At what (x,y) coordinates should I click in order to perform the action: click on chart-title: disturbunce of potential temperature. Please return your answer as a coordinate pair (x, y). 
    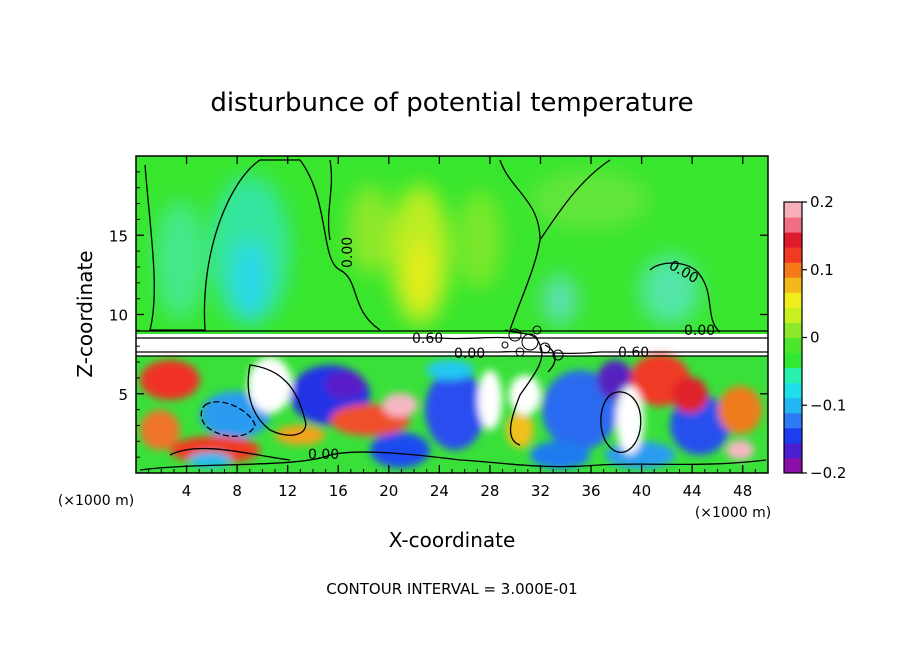
    Looking at the image, I should click on (451, 103).